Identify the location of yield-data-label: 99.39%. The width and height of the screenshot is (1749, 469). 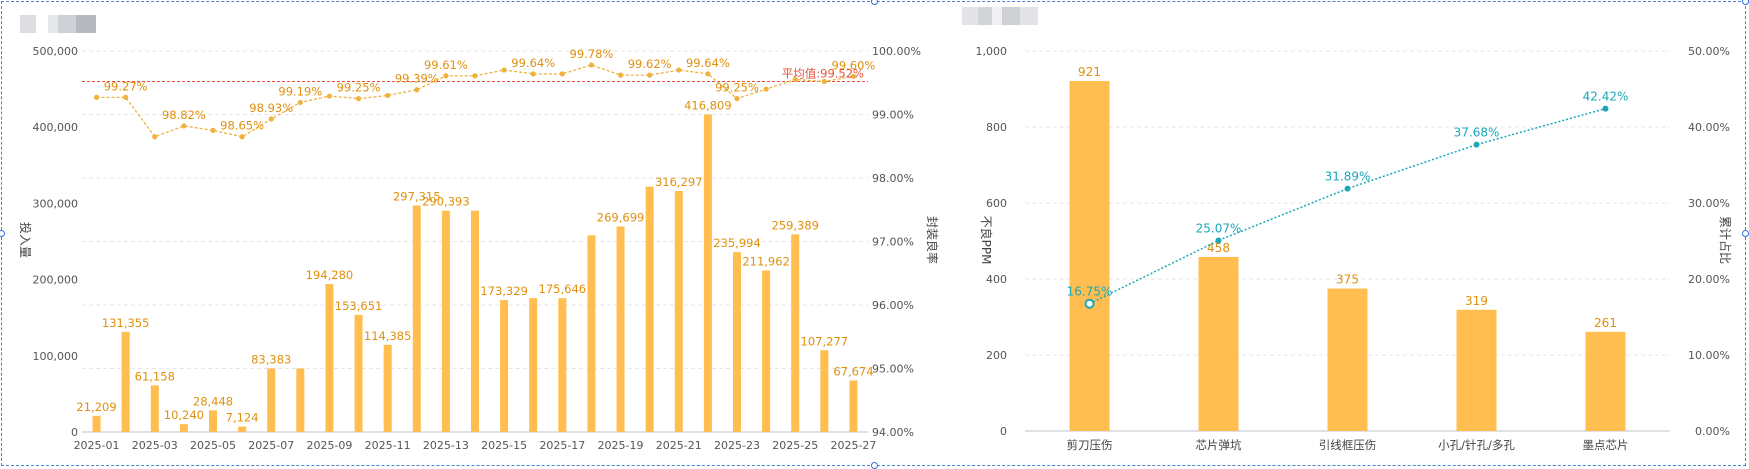
(417, 79).